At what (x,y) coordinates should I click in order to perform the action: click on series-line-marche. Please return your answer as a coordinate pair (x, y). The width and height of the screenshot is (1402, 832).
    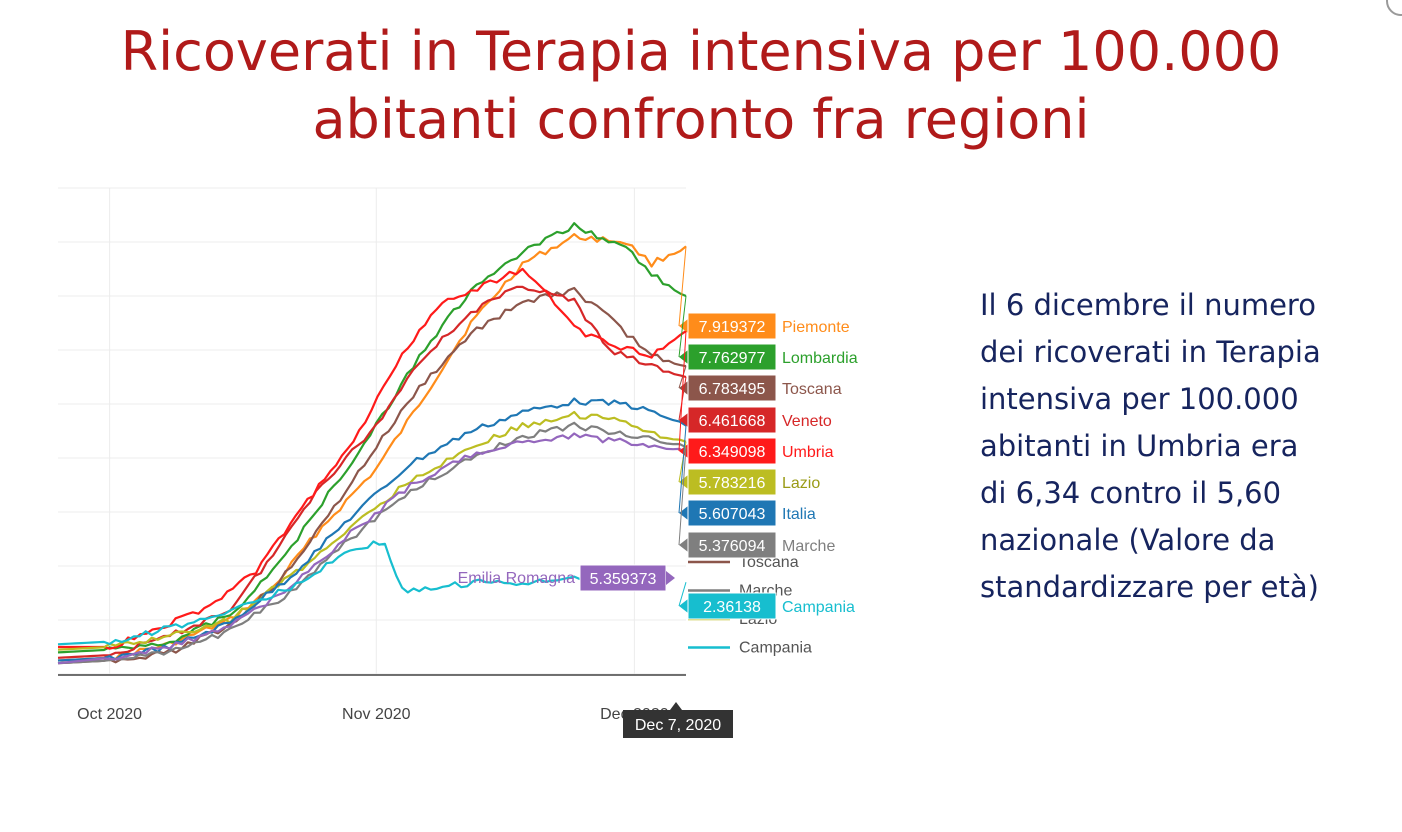
    Looking at the image, I should click on (372, 543).